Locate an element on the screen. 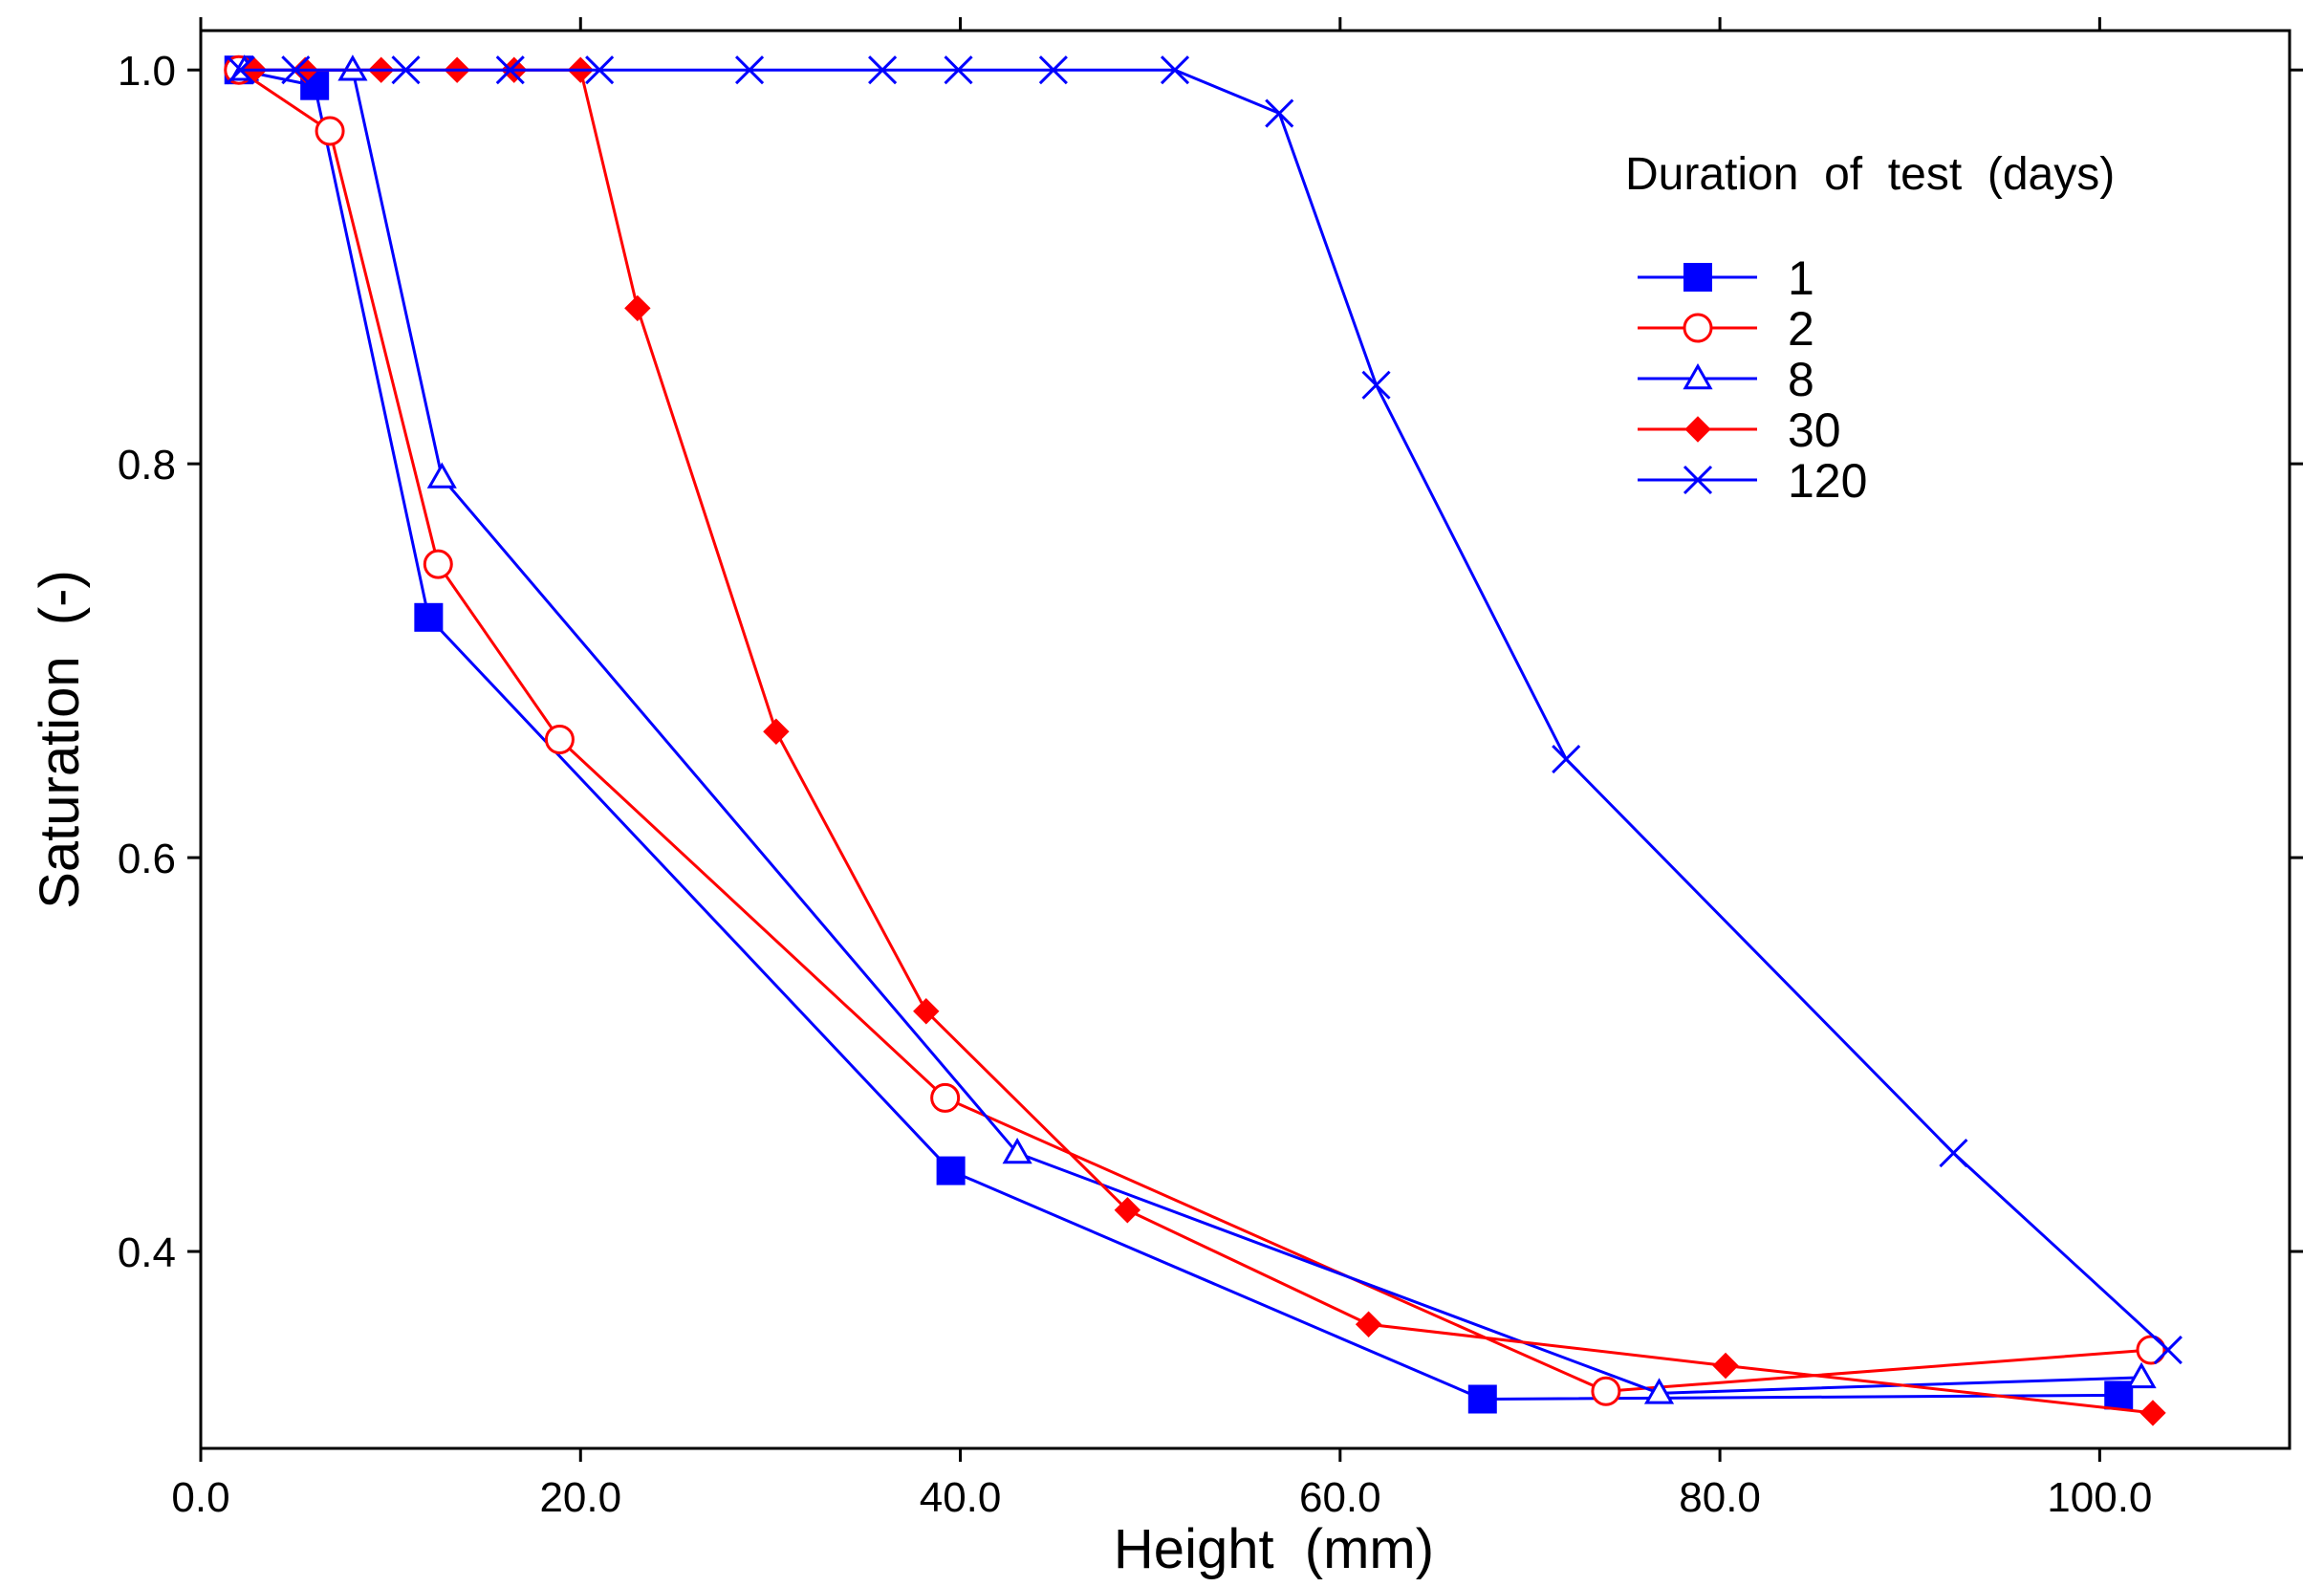  y-tick-label: 0.6 is located at coordinates (147, 859).